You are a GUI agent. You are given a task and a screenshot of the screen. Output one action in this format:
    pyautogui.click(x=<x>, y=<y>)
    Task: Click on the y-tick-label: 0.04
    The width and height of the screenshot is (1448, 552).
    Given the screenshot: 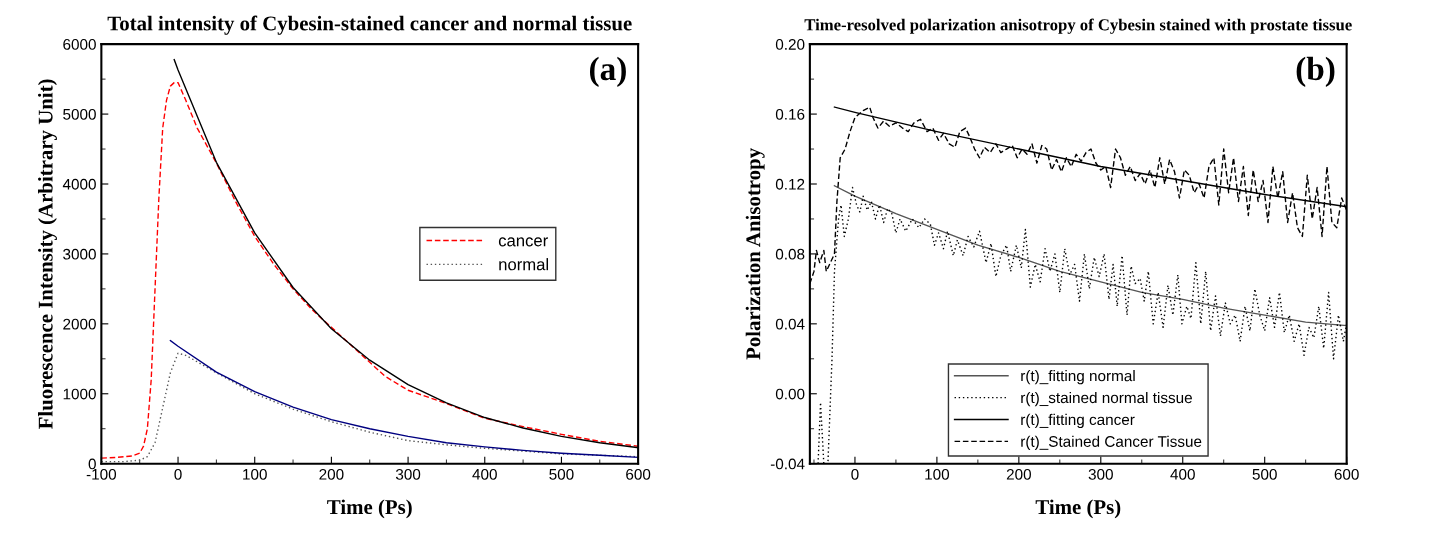 What is the action you would take?
    pyautogui.click(x=790, y=324)
    